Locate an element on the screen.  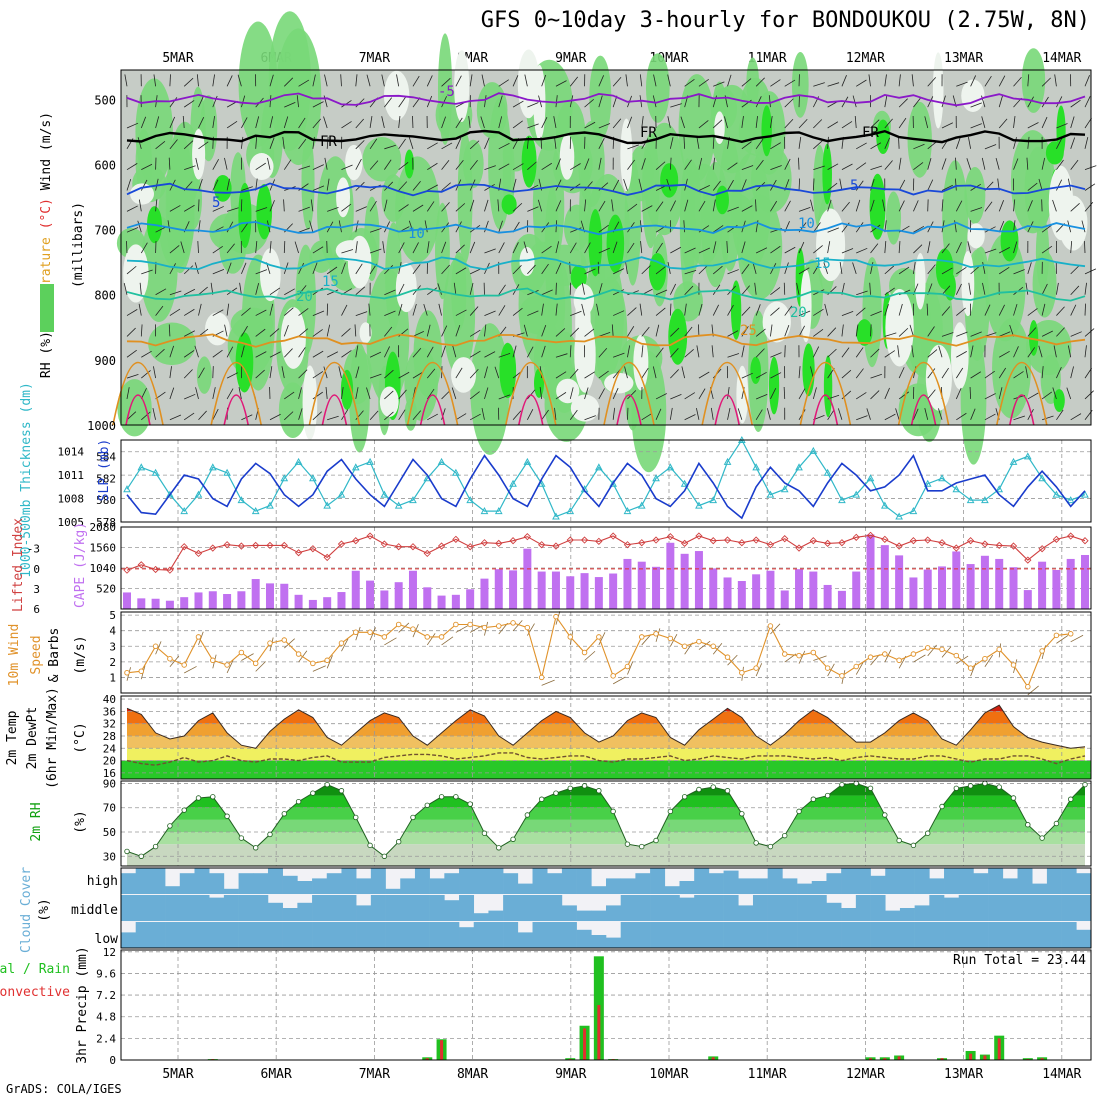
pressure-tick: 900 is located at coordinates (105, 361).